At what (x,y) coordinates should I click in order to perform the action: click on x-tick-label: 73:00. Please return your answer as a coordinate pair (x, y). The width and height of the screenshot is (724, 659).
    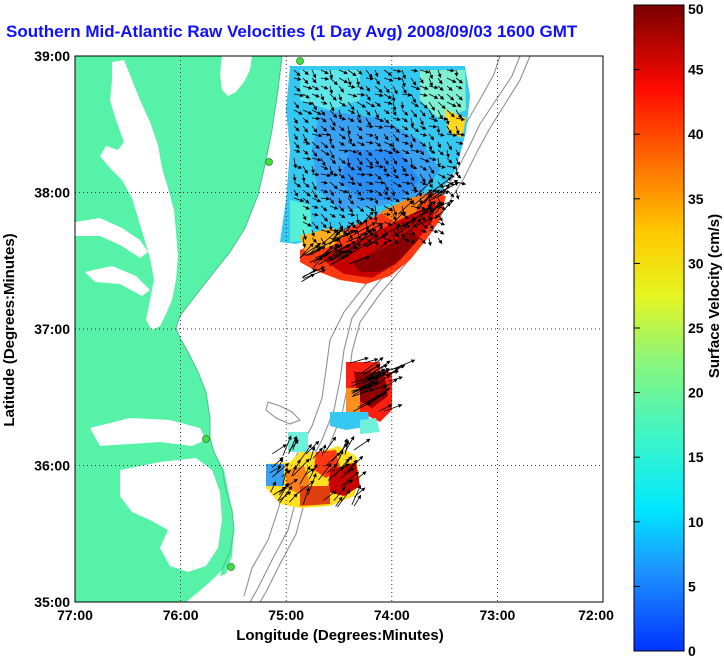
    Looking at the image, I should click on (497, 615).